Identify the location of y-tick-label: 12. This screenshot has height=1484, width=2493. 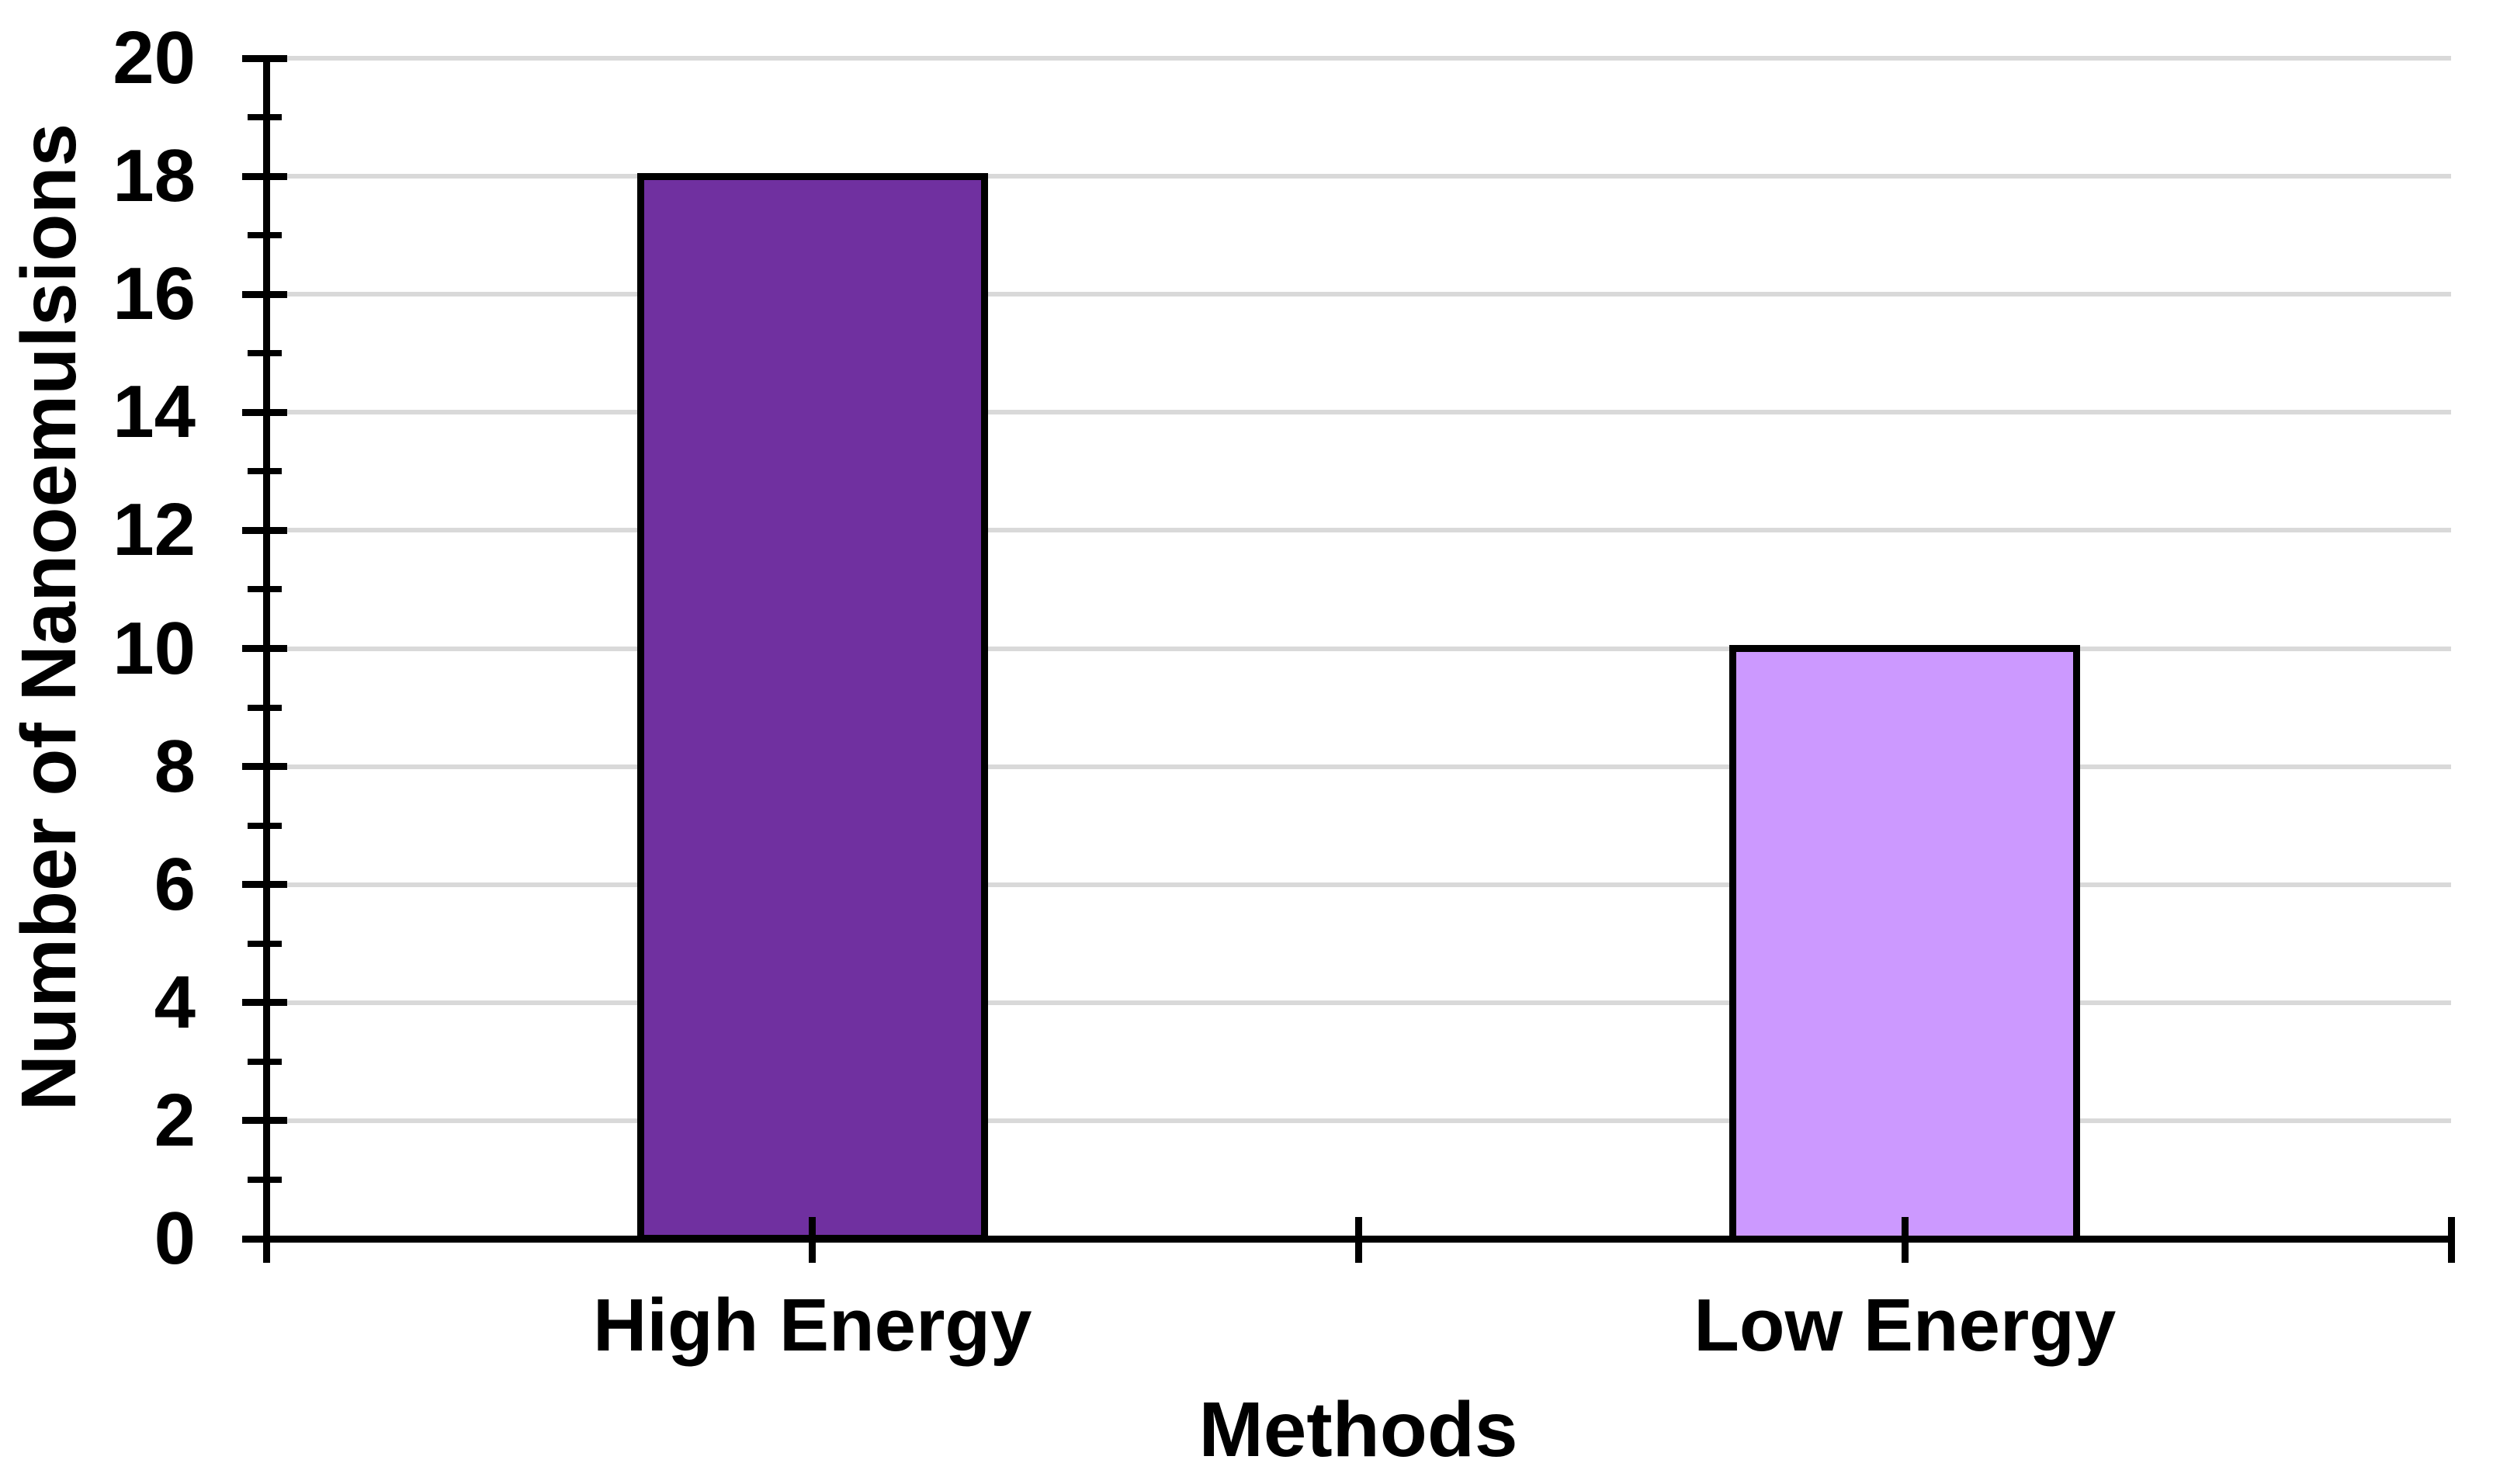
(154, 530).